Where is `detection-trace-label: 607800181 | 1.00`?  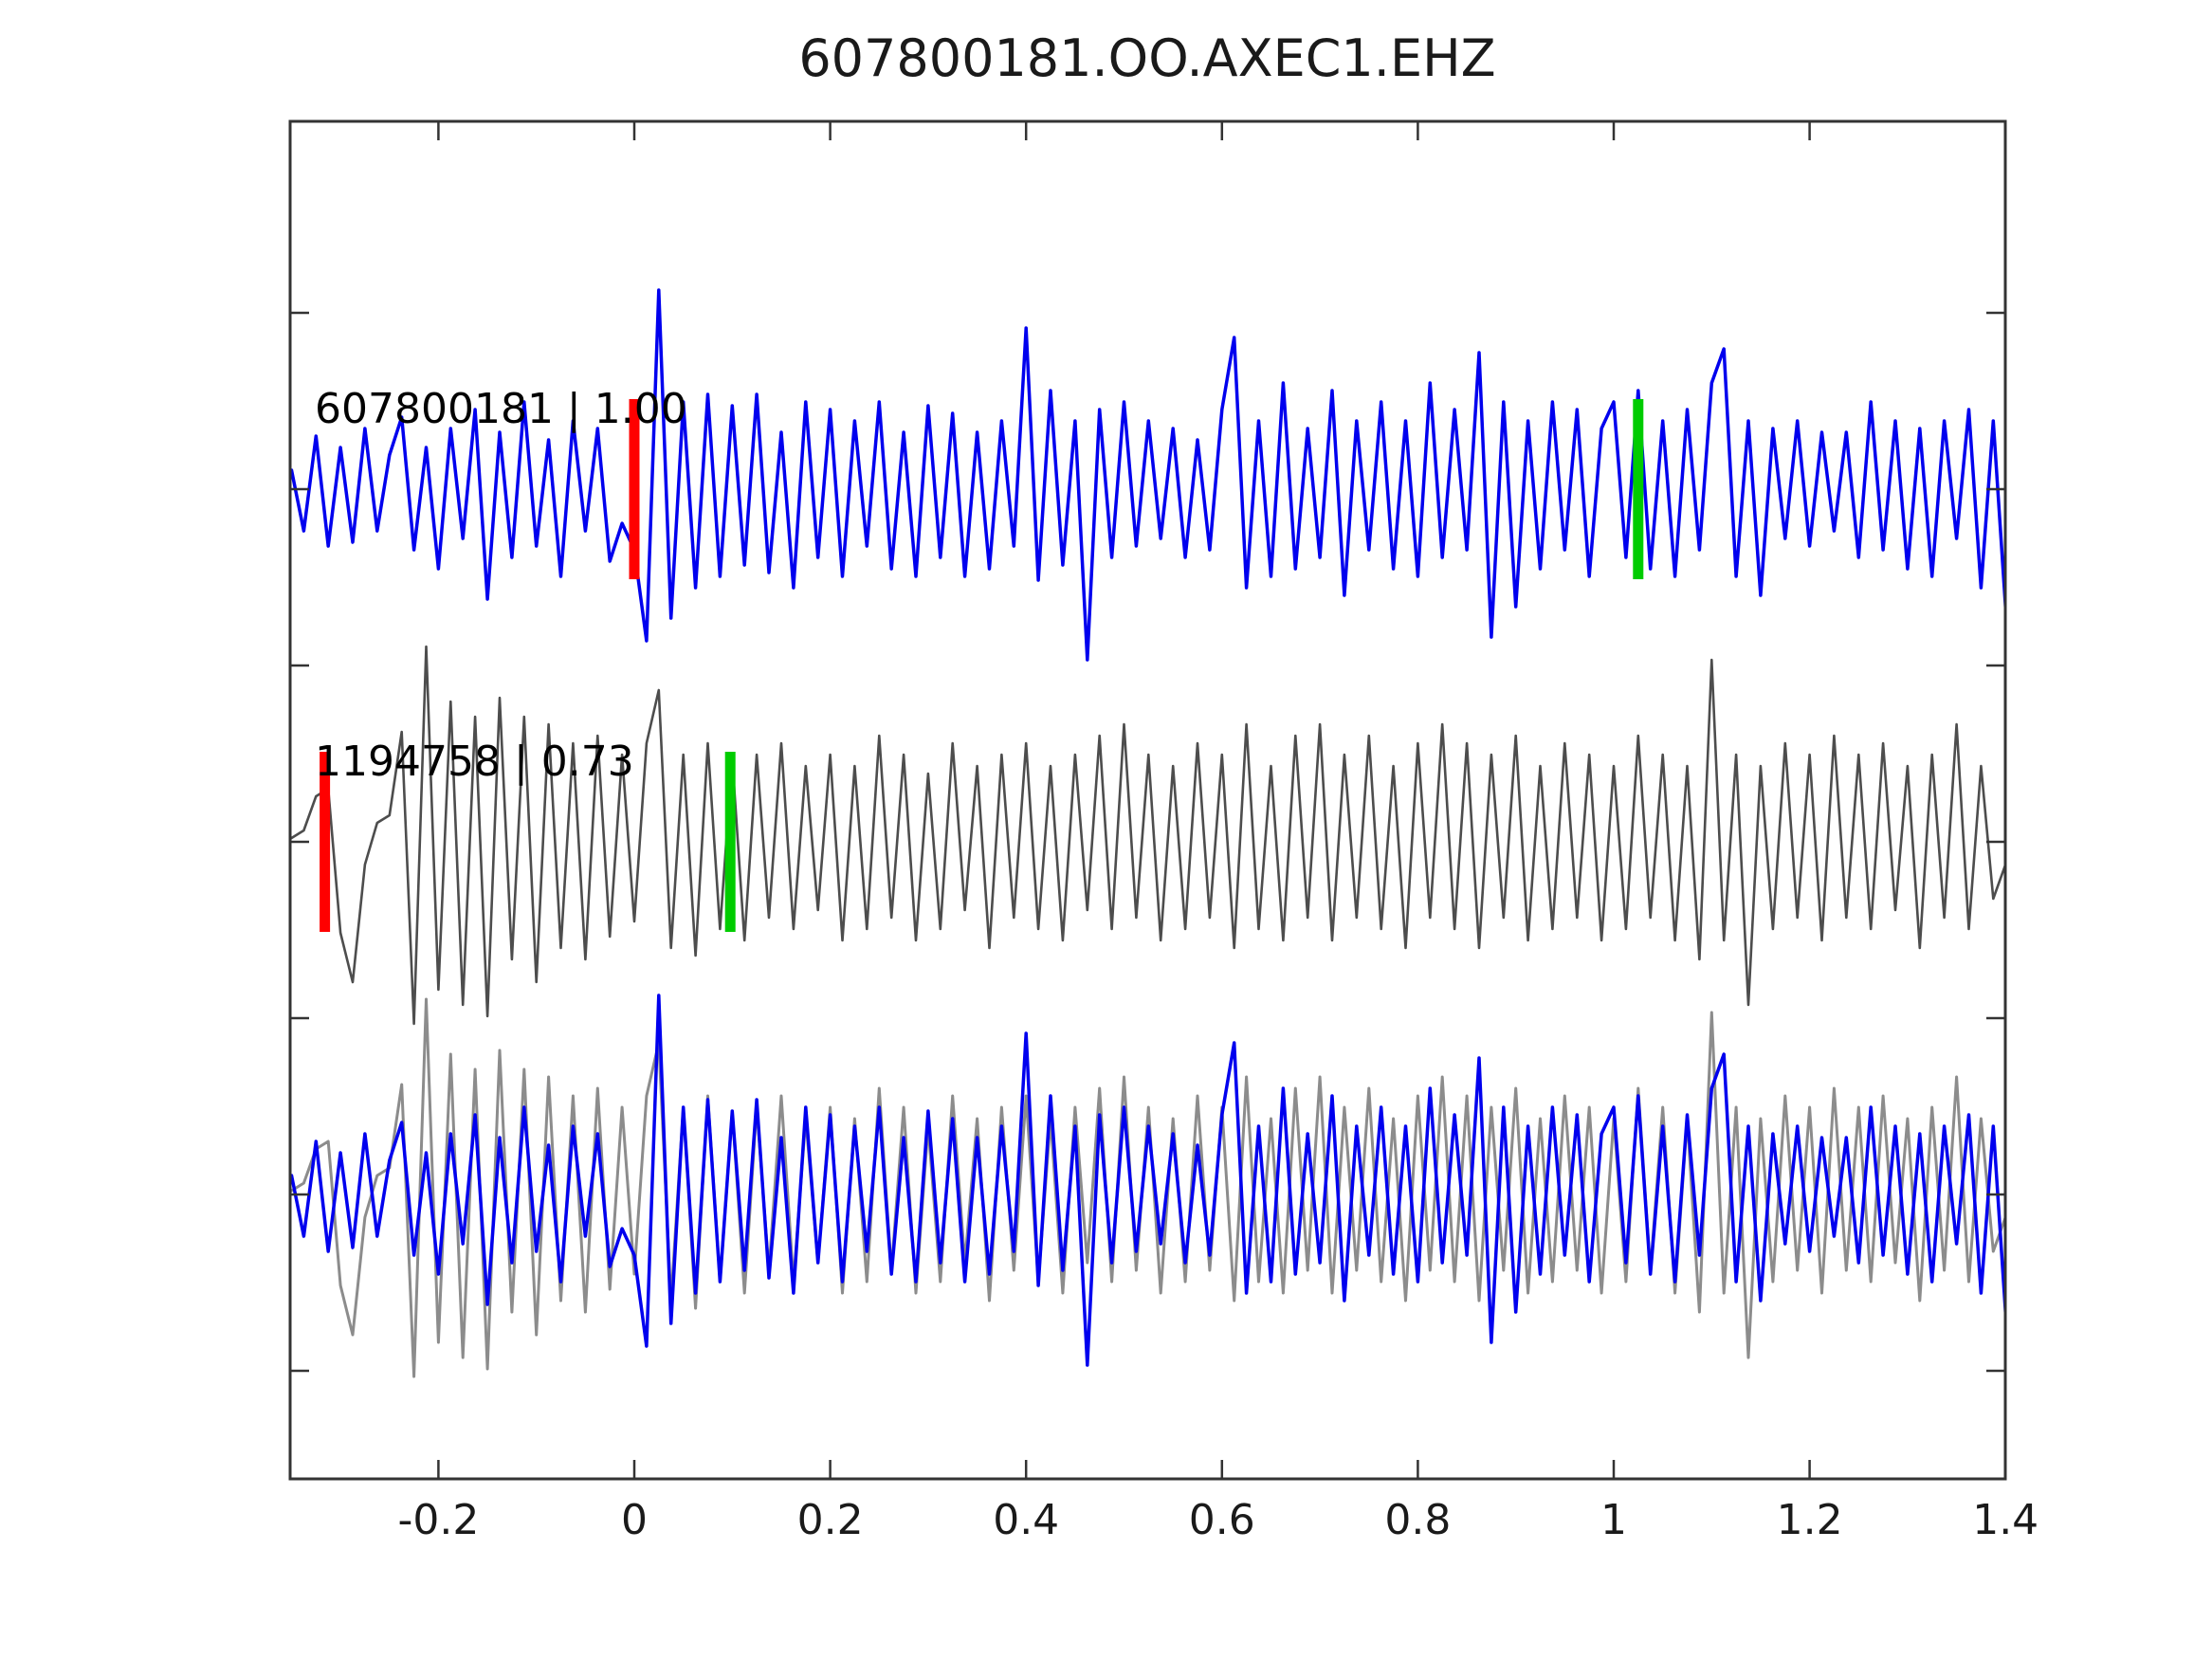
detection-trace-label: 607800181 | 1.00 is located at coordinates (501, 409).